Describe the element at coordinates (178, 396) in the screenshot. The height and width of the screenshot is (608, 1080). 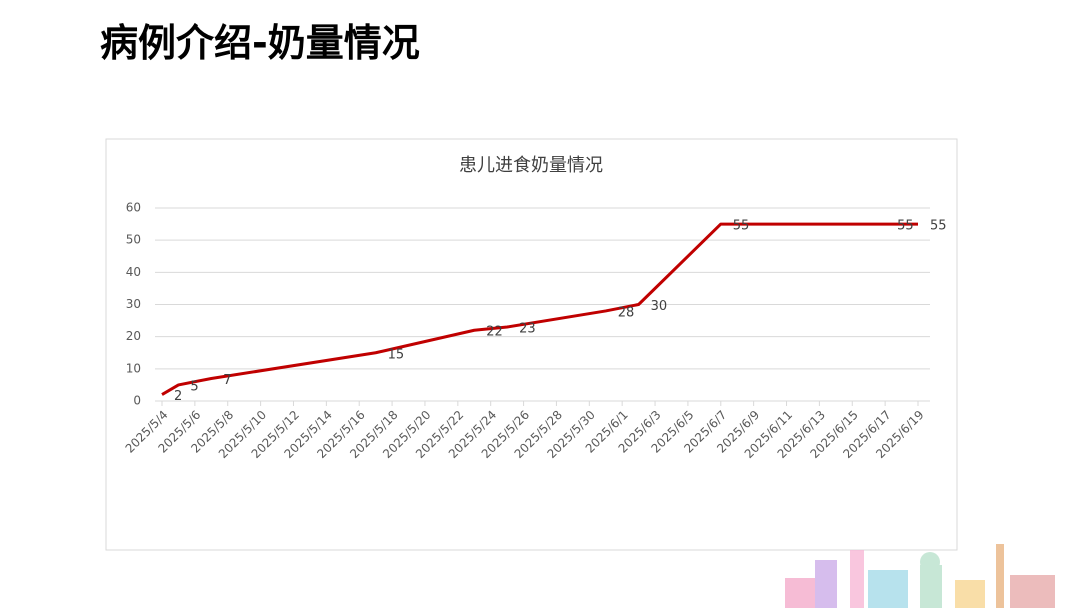
I see `data-label: 2` at that location.